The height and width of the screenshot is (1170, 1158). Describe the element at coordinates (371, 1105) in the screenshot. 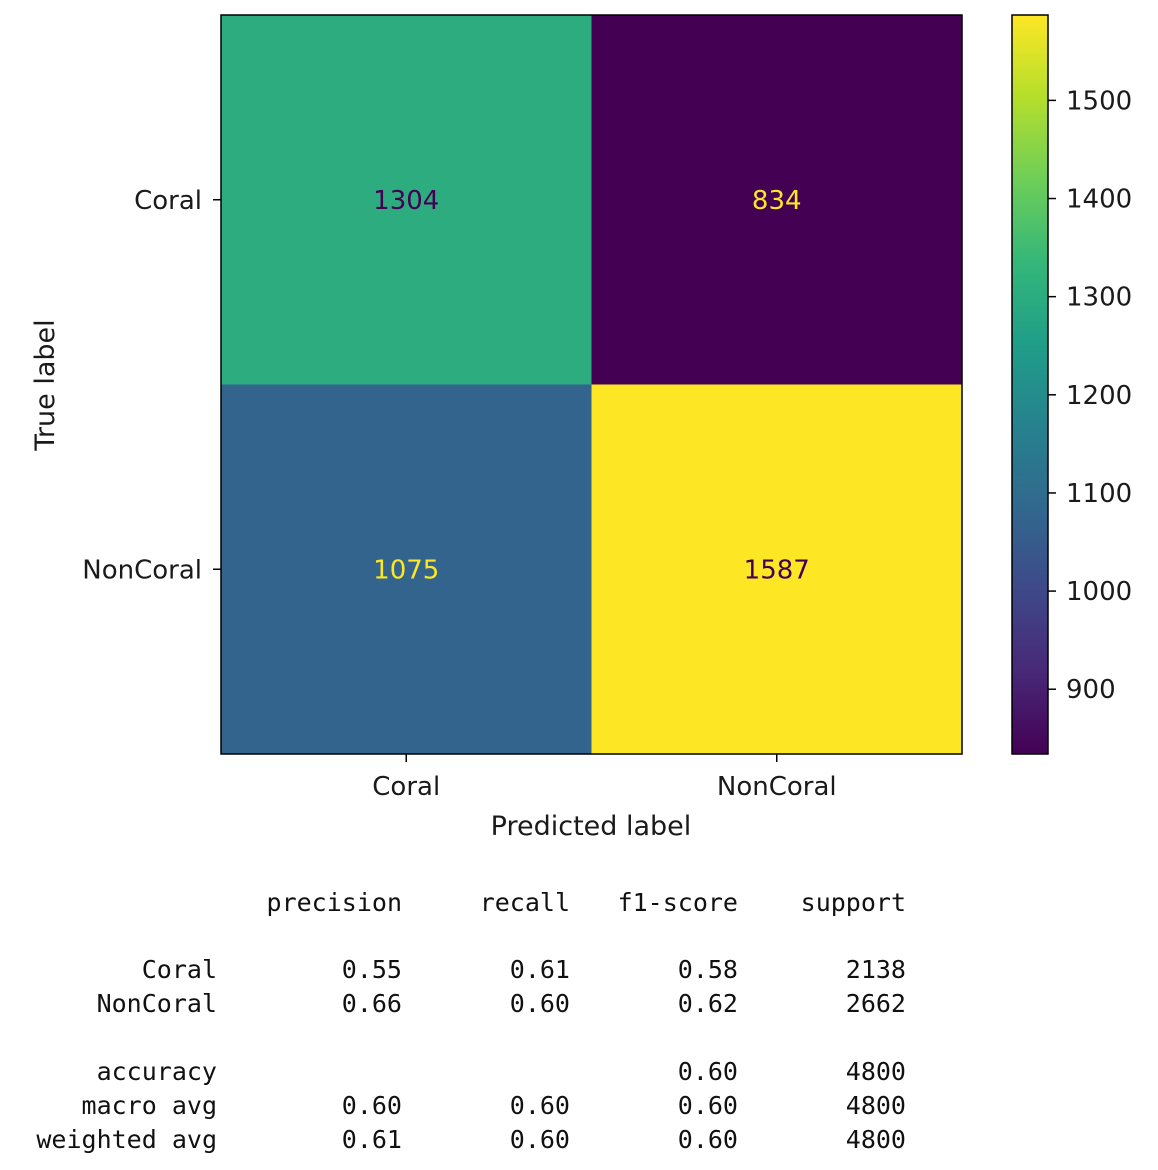

I see `row-precision: 0.60` at that location.